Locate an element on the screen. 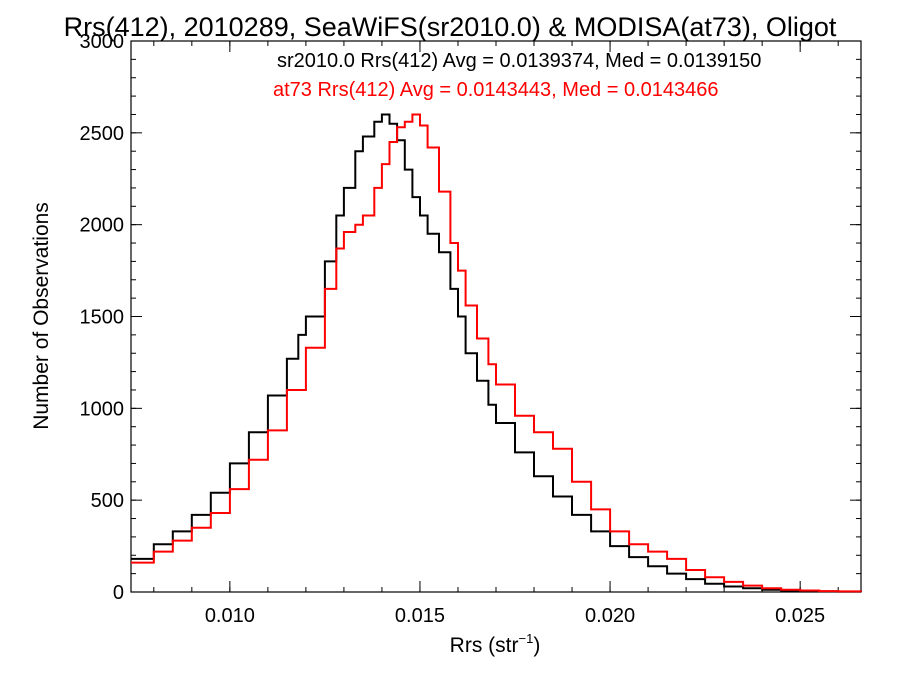 The image size is (900, 675). x-tick-label: 0.010 is located at coordinates (230, 616).